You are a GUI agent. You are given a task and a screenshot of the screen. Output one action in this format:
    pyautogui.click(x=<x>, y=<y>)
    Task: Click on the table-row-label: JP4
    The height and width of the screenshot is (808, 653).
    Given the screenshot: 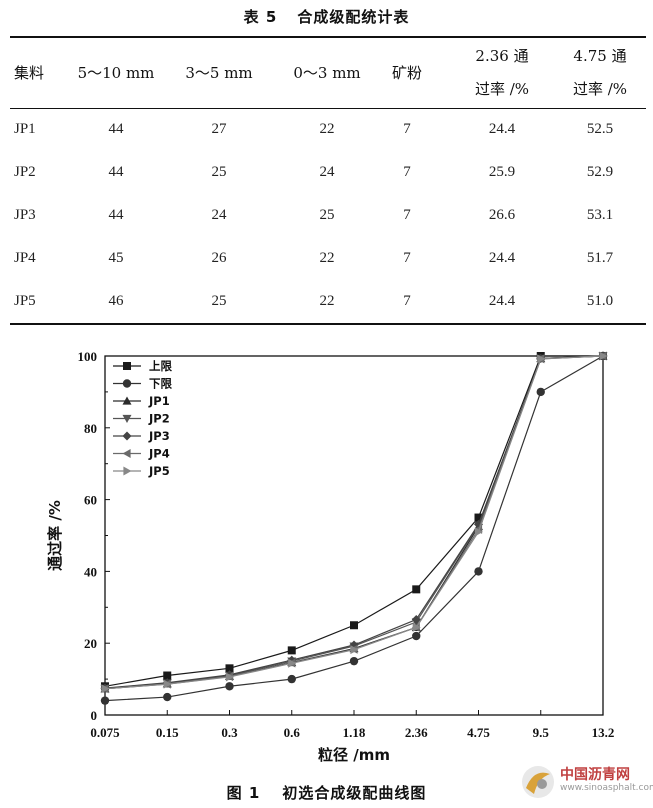 What is the action you would take?
    pyautogui.click(x=25, y=258)
    